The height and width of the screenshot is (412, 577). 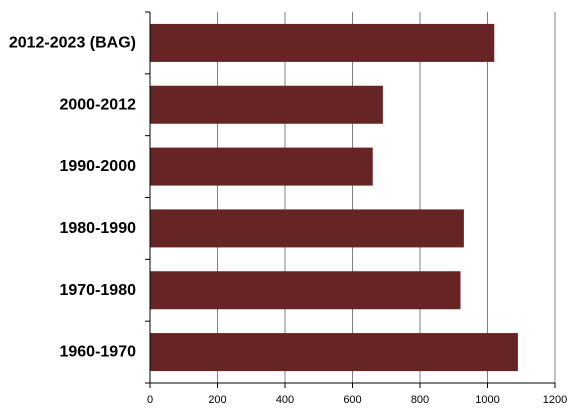 What do you see at coordinates (352, 400) in the screenshot?
I see `x-tick-label-600: 600` at bounding box center [352, 400].